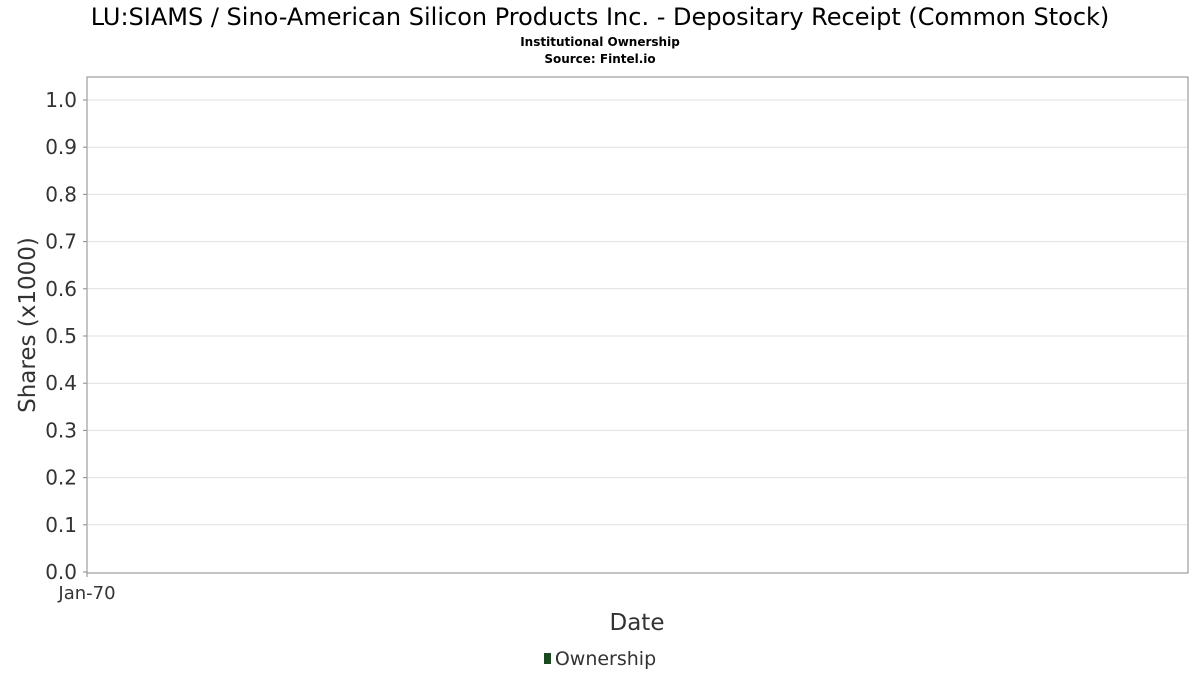 The height and width of the screenshot is (675, 1200). What do you see at coordinates (637, 623) in the screenshot?
I see `x-axis-label: Date` at bounding box center [637, 623].